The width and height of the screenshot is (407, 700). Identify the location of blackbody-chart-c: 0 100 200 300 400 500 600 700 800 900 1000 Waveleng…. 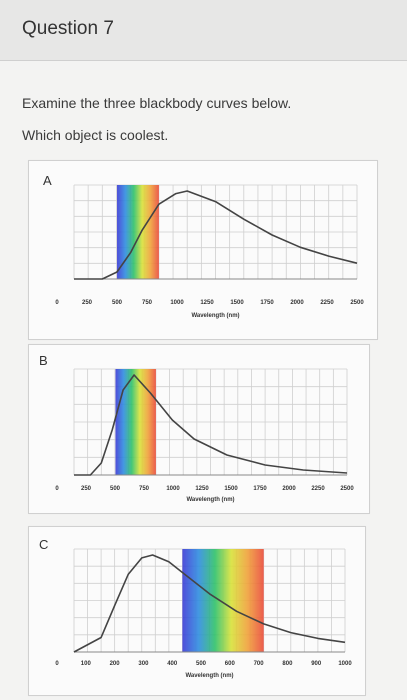
(203, 613).